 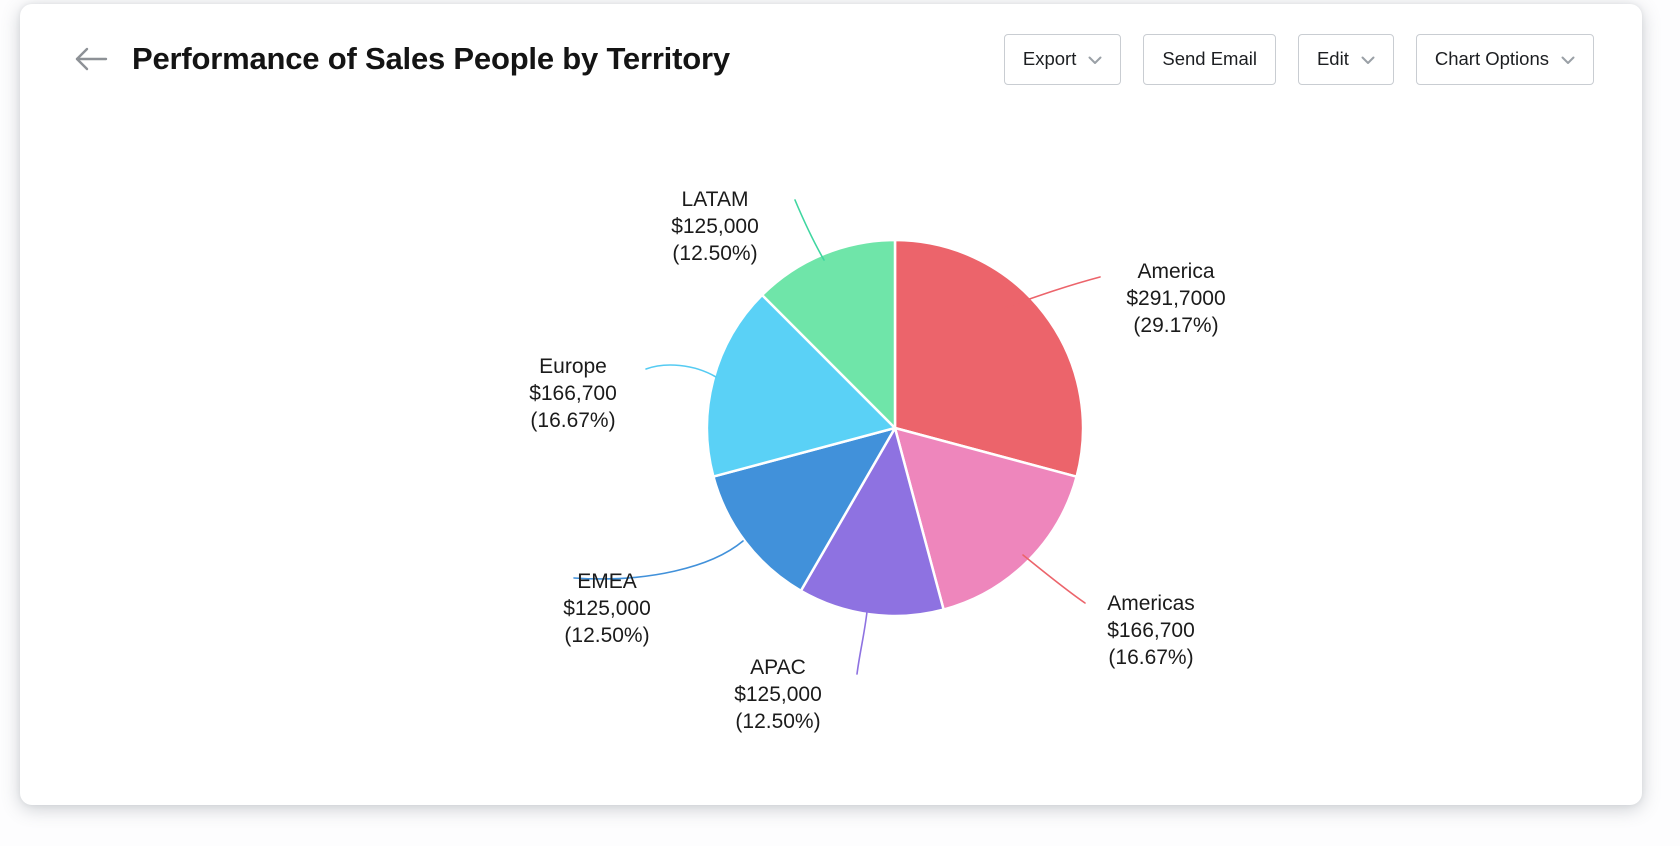 I want to click on slice-label-america: America $291,7000 (29.17%), so click(x=1175, y=298).